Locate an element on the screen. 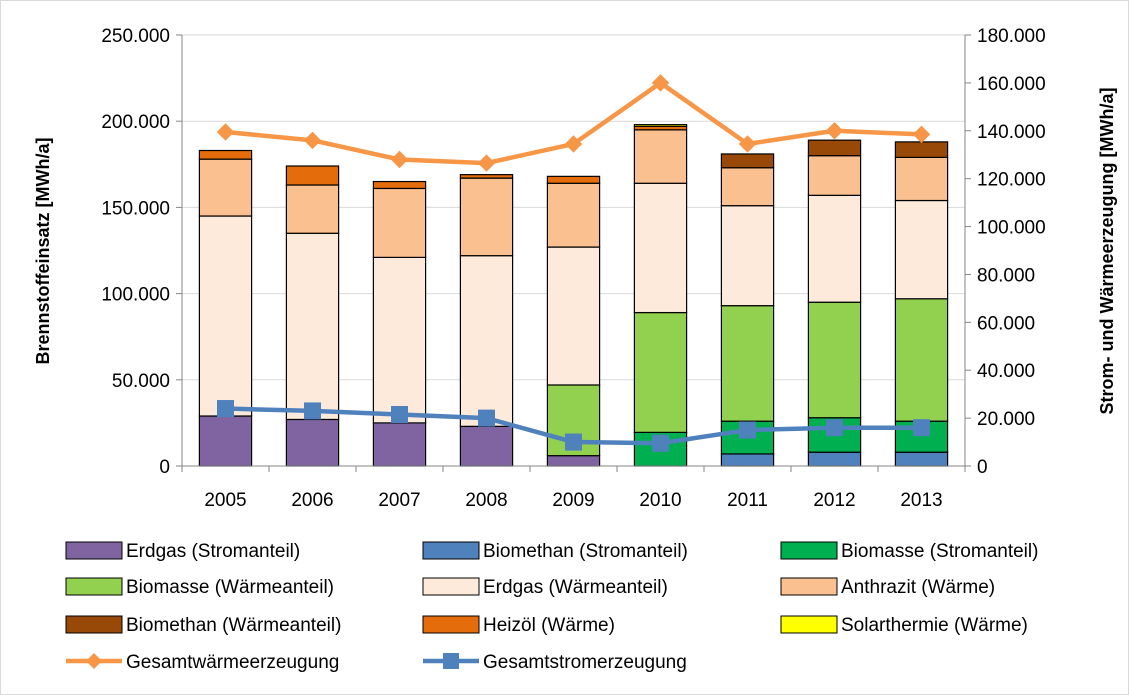 The image size is (1129, 695). y-axis-left-ticks: 0 50.000 100.000 150.000 200.000 250.000 is located at coordinates (135, 252).